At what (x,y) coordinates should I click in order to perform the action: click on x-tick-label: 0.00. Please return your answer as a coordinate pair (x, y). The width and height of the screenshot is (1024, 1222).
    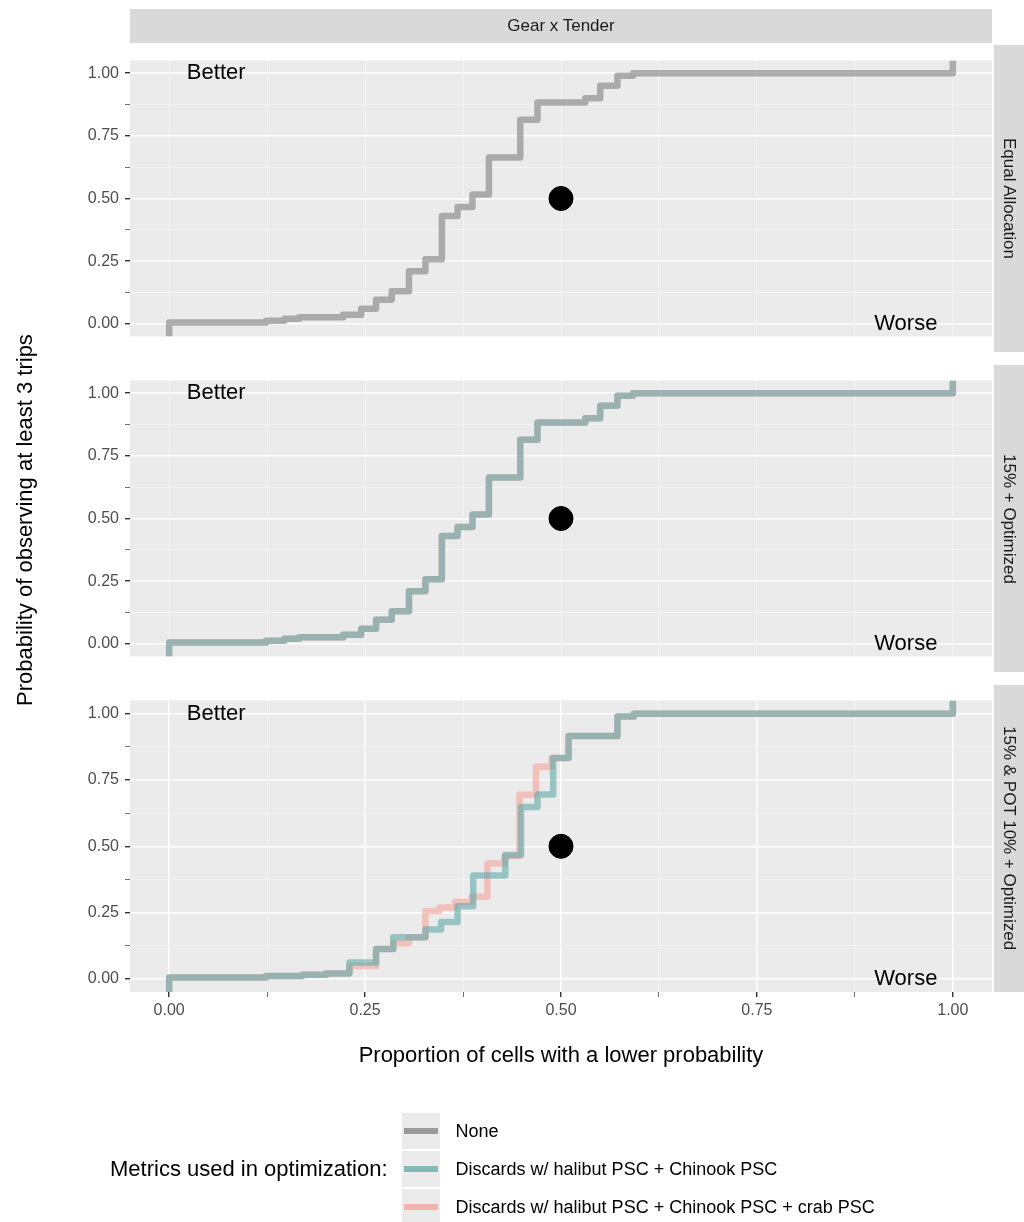
    Looking at the image, I should click on (169, 1010).